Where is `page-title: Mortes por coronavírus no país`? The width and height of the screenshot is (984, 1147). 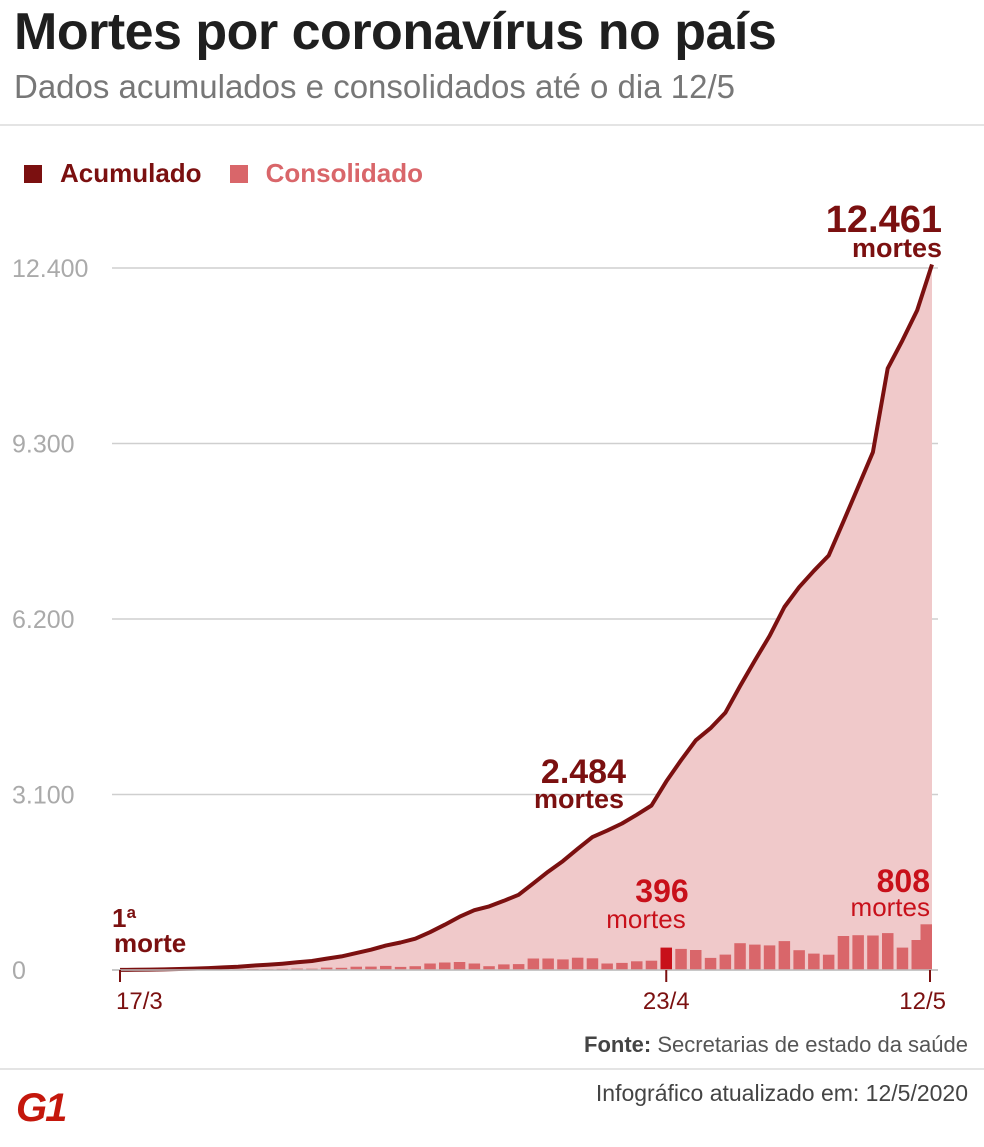
page-title: Mortes por coronavírus no país is located at coordinates (395, 32).